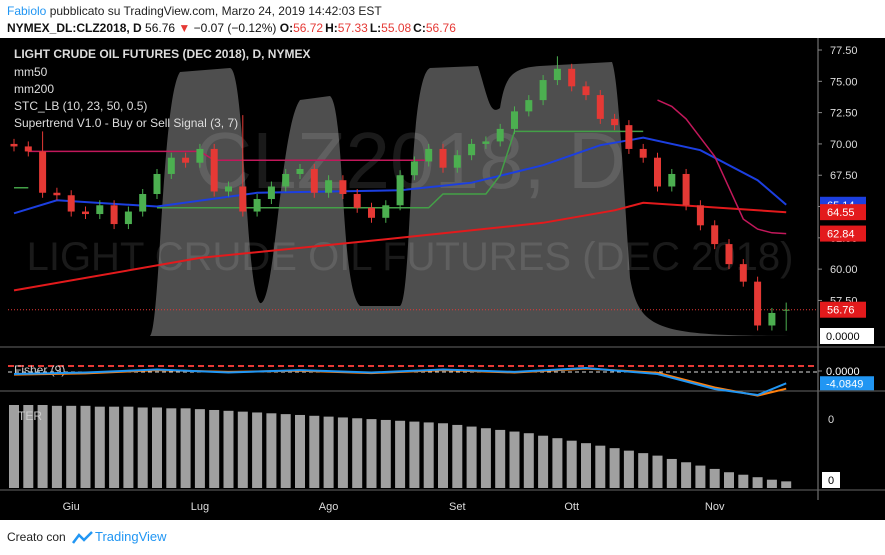 The height and width of the screenshot is (555, 885). What do you see at coordinates (844, 82) in the screenshot?
I see `y-tick-label: 75.00` at bounding box center [844, 82].